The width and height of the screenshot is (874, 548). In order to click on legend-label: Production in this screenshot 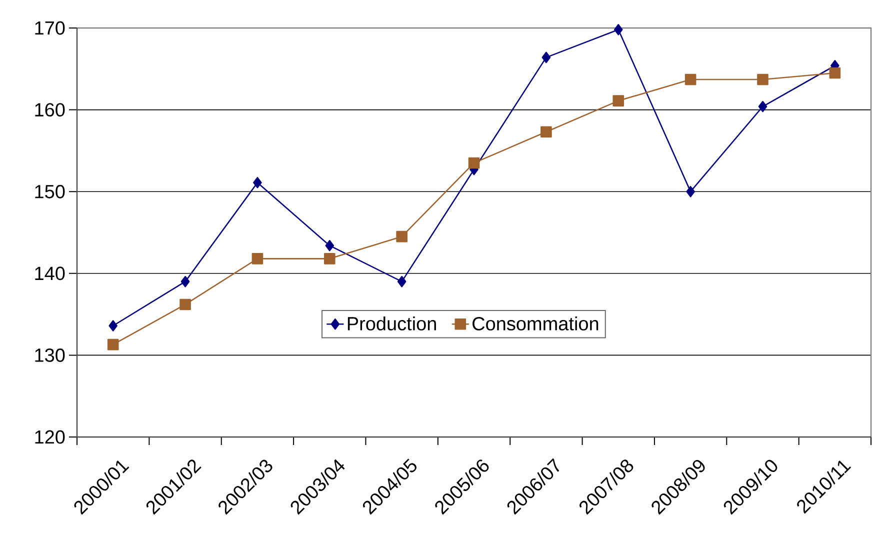, I will do `click(392, 323)`.